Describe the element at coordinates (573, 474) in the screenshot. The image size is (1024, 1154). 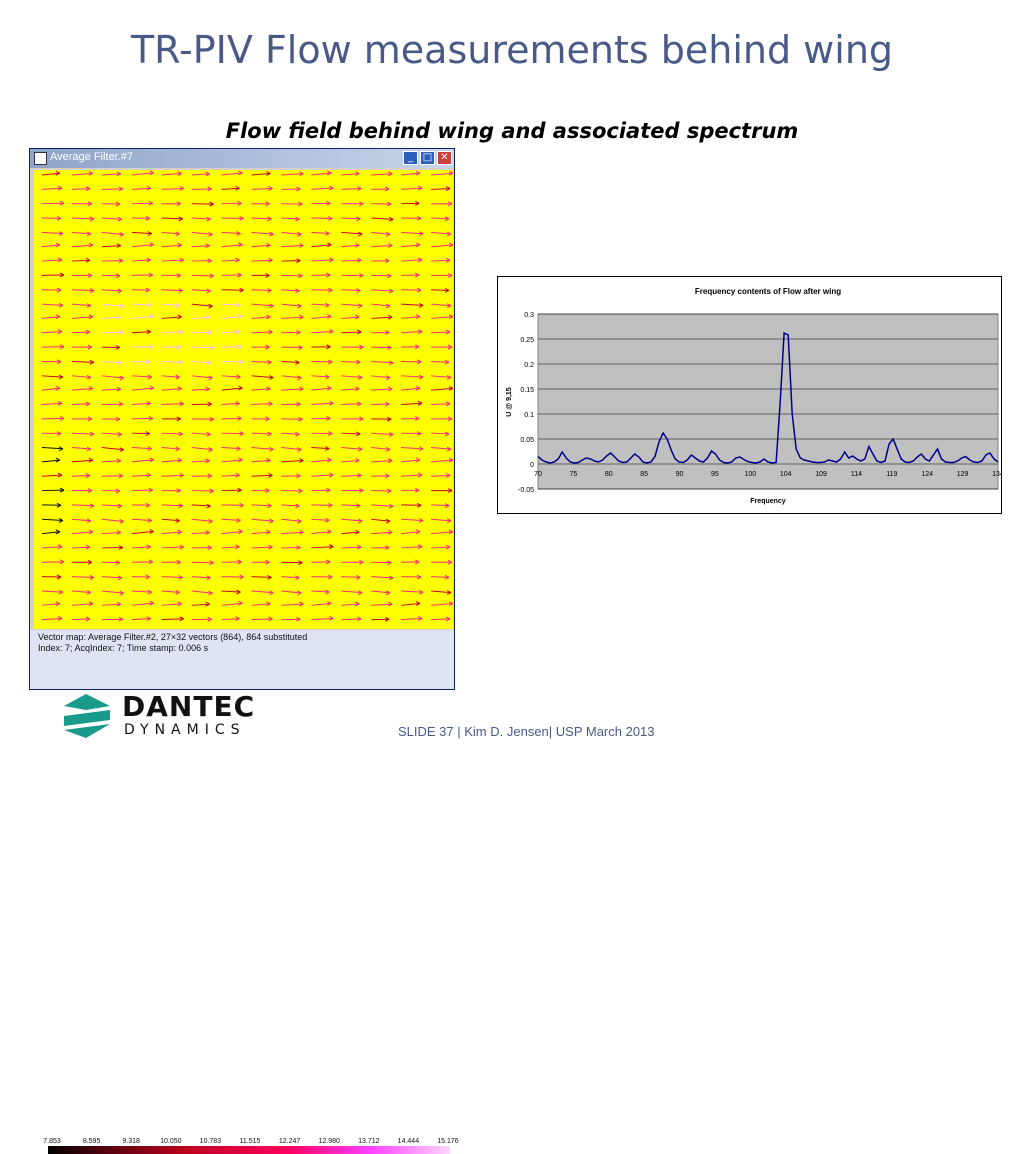
I see `x-tick-label: 75` at that location.